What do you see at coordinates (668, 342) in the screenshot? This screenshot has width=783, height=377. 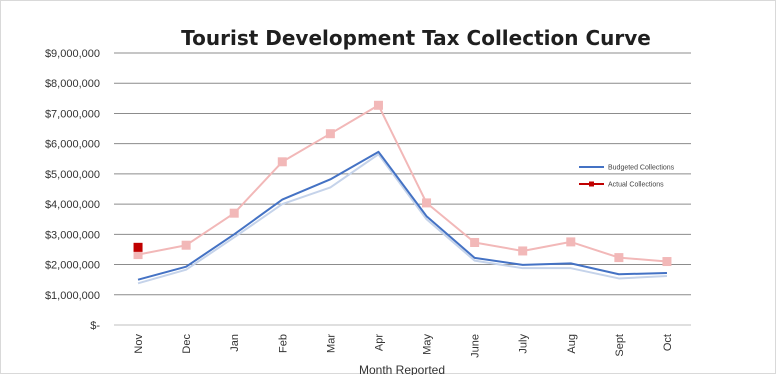 I see `x-tick-label: Oct` at bounding box center [668, 342].